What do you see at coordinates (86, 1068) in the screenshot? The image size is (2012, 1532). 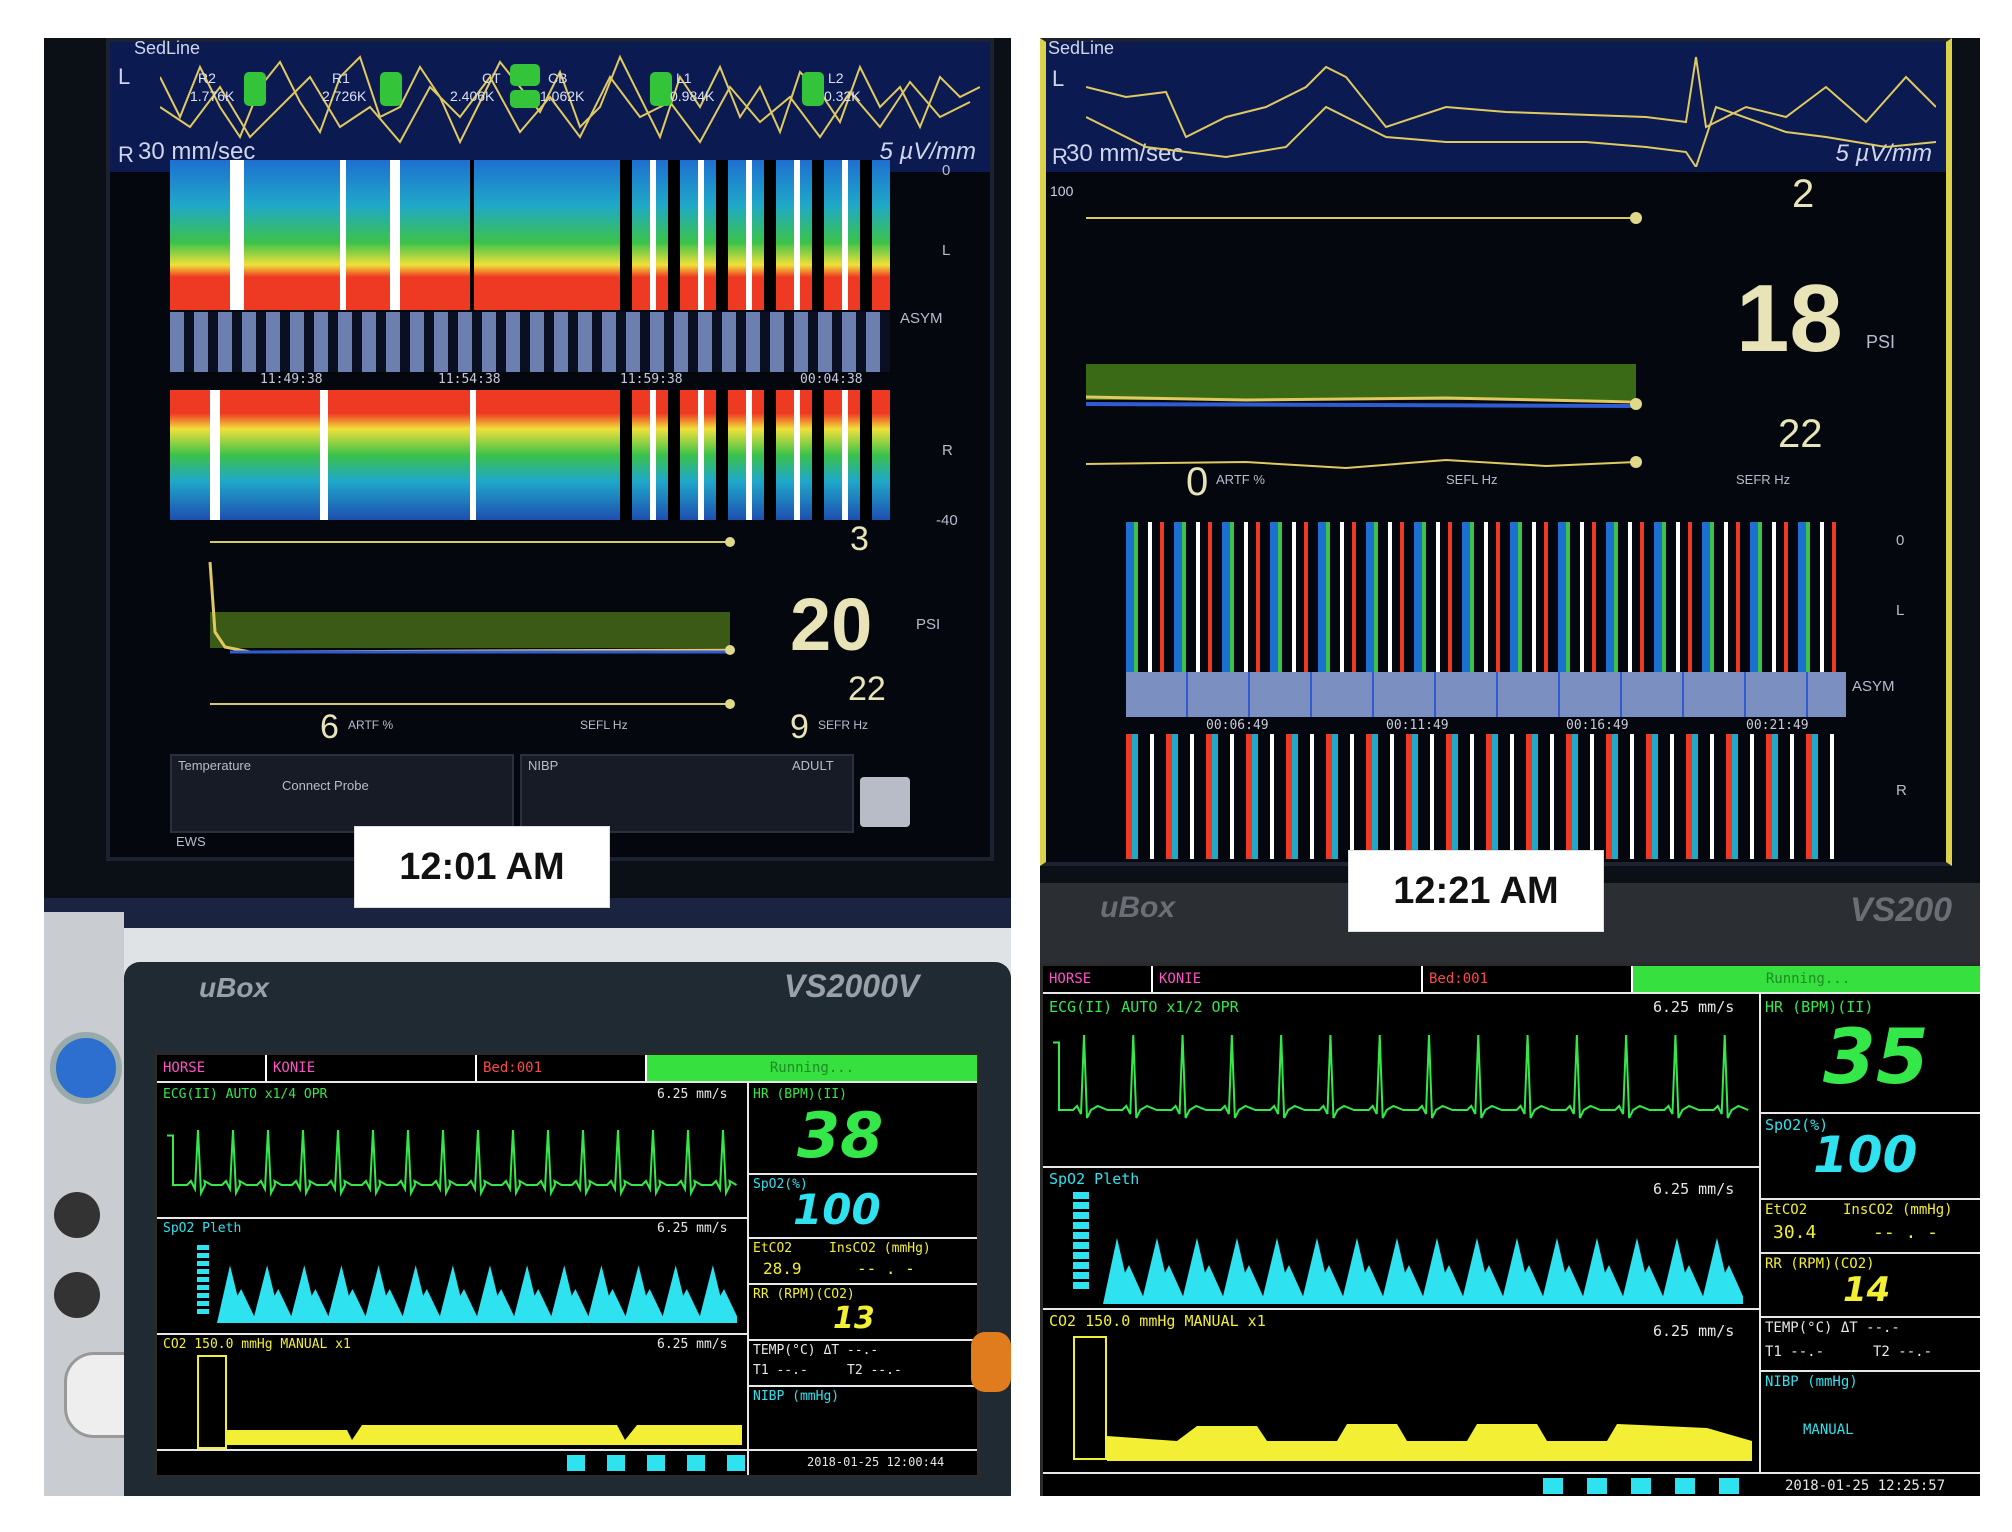 I see `rotary-knob` at bounding box center [86, 1068].